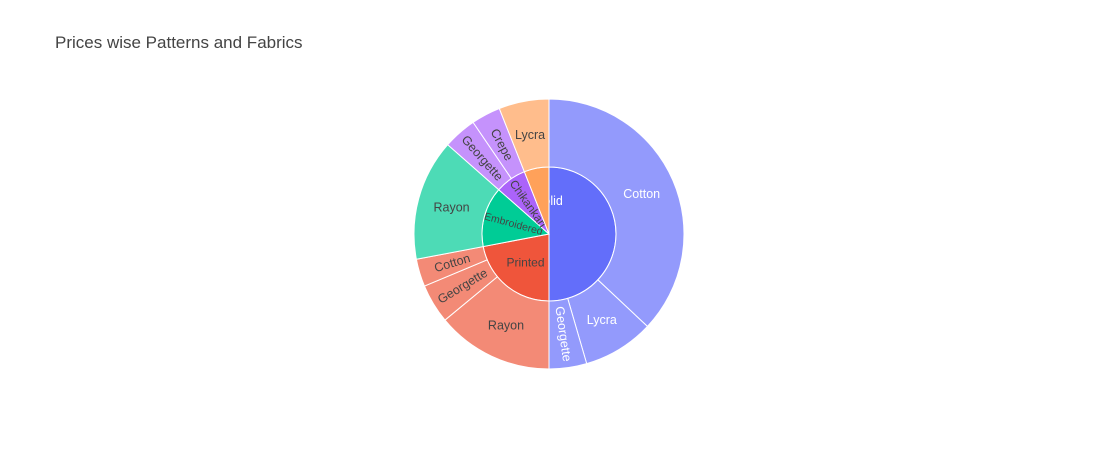 The image size is (1097, 450). I want to click on sunburst-segment-solid-cotton, so click(616, 213).